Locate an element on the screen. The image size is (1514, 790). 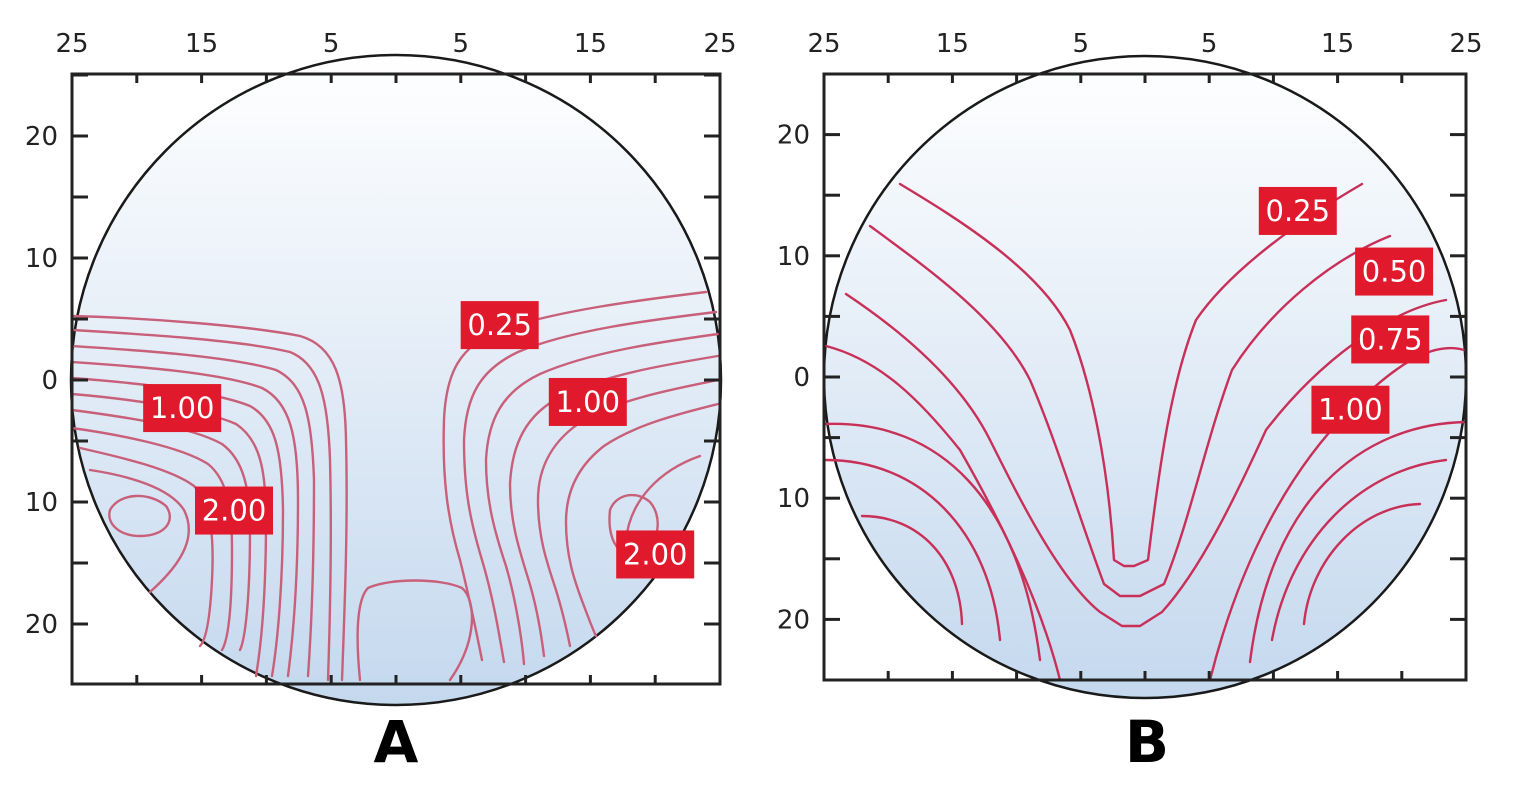
contour-label-text: 0.50 is located at coordinates (1394, 272).